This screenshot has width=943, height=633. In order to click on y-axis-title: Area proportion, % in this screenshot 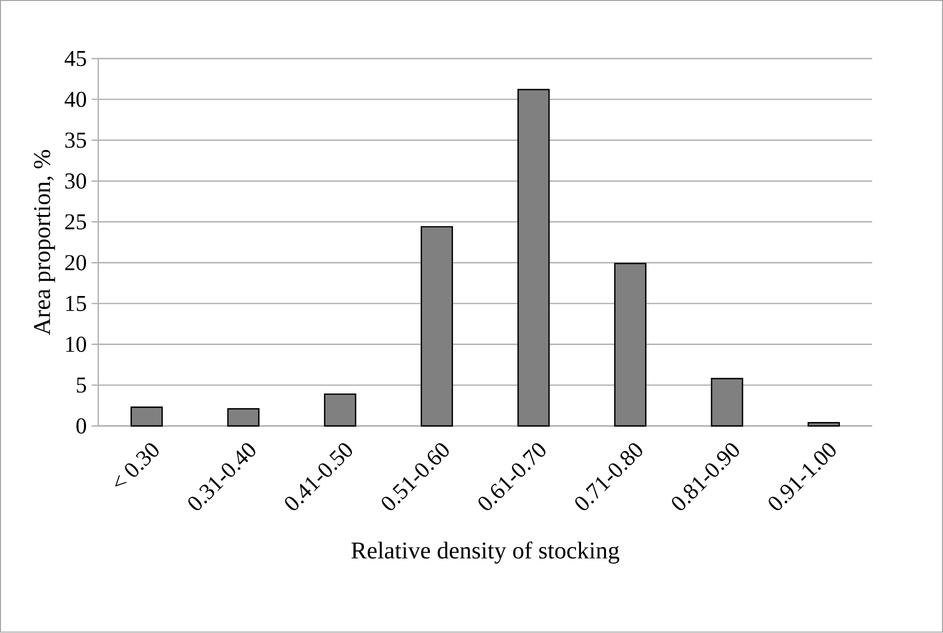, I will do `click(45, 243)`.